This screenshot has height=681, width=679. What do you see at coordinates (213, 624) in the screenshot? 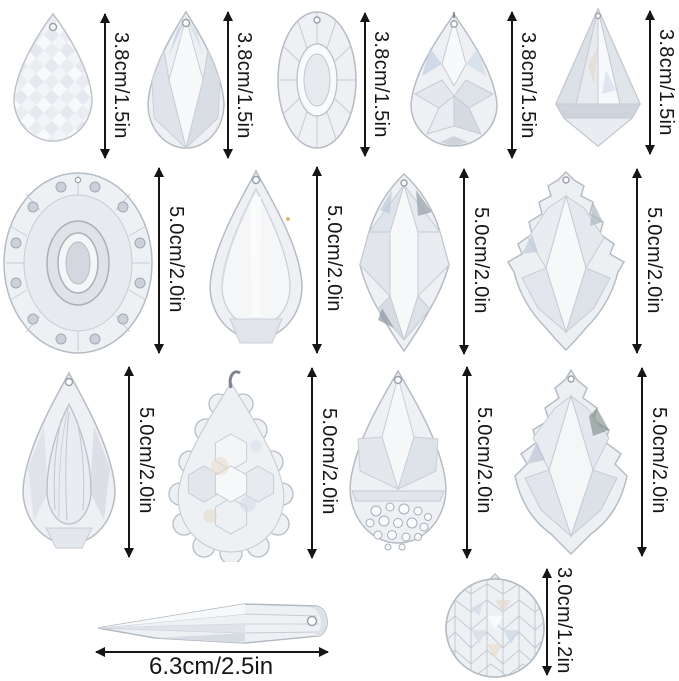
I see `icicle-drop-crystal` at bounding box center [213, 624].